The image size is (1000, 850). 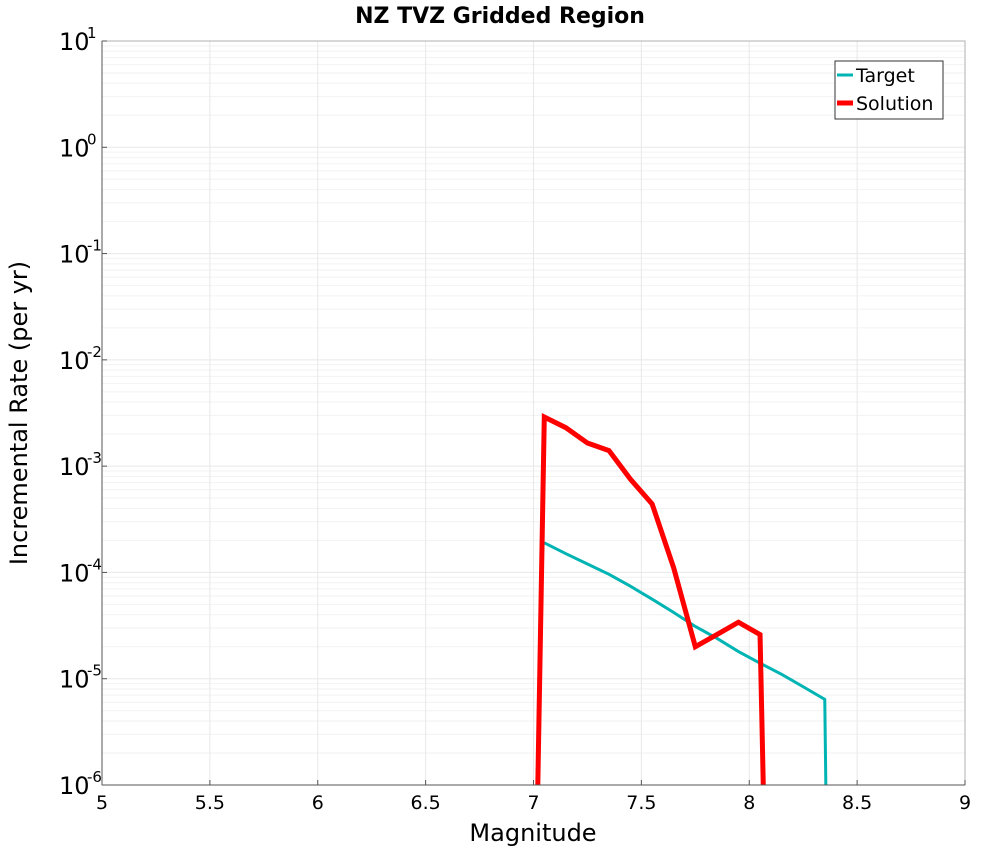 I want to click on x-tick-label: 5.5, so click(x=210, y=803).